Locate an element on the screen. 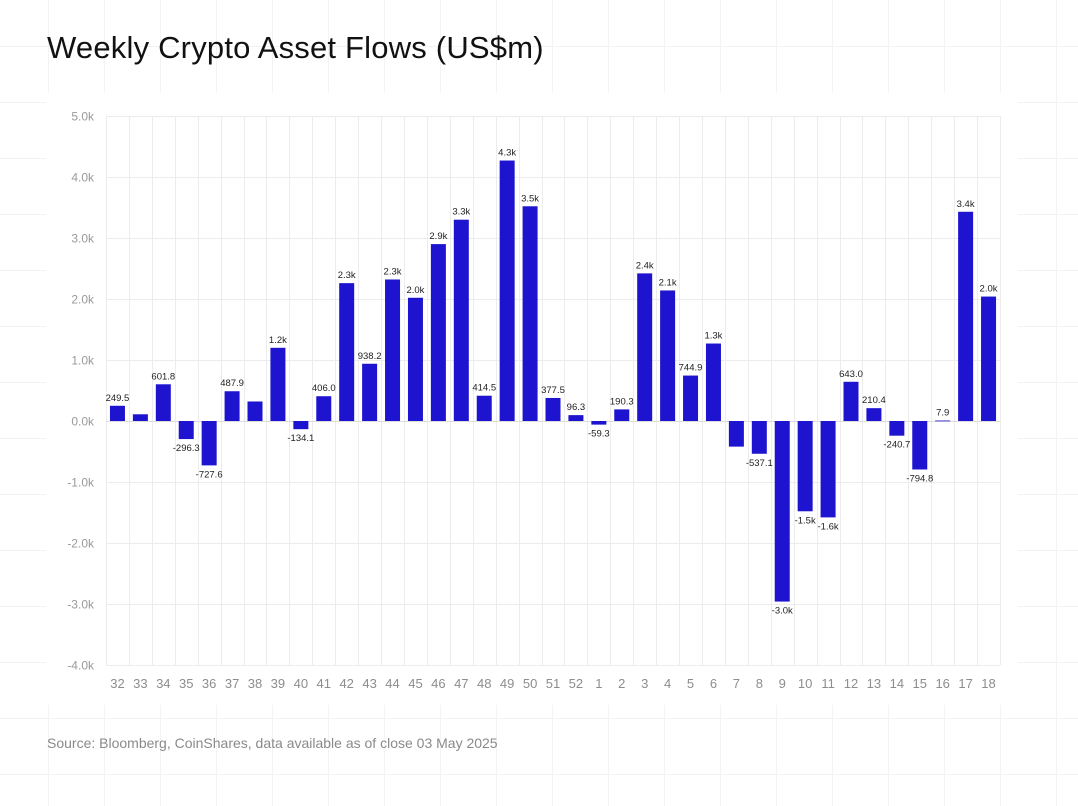 Image resolution: width=1078 pixels, height=806 pixels. data-label: -1.5k is located at coordinates (805, 520).